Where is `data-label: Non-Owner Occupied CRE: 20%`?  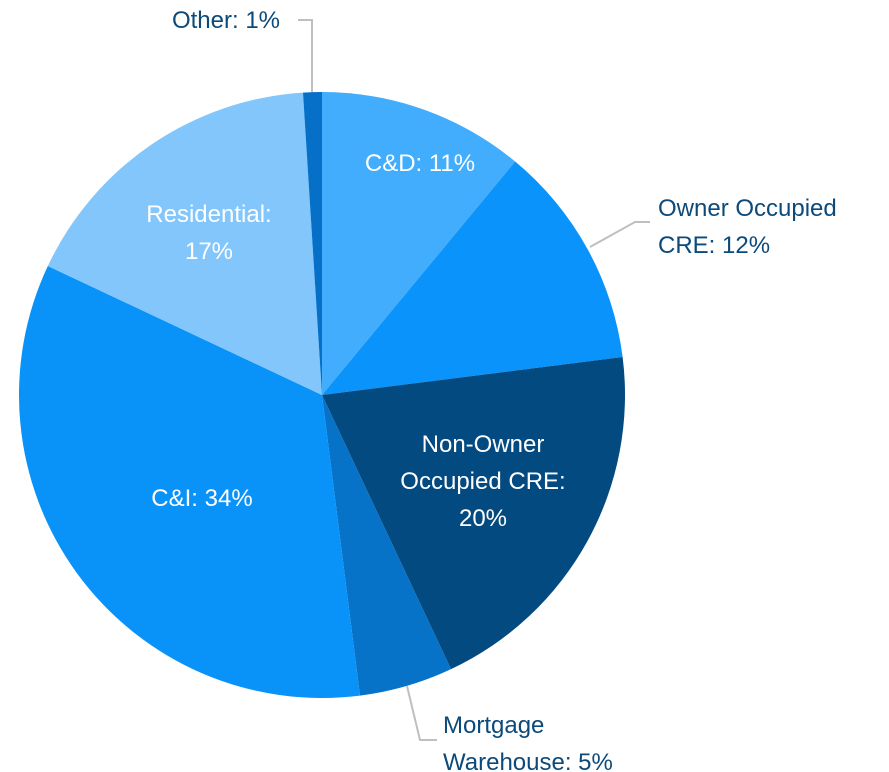 data-label: Non-Owner Occupied CRE: 20% is located at coordinates (482, 481).